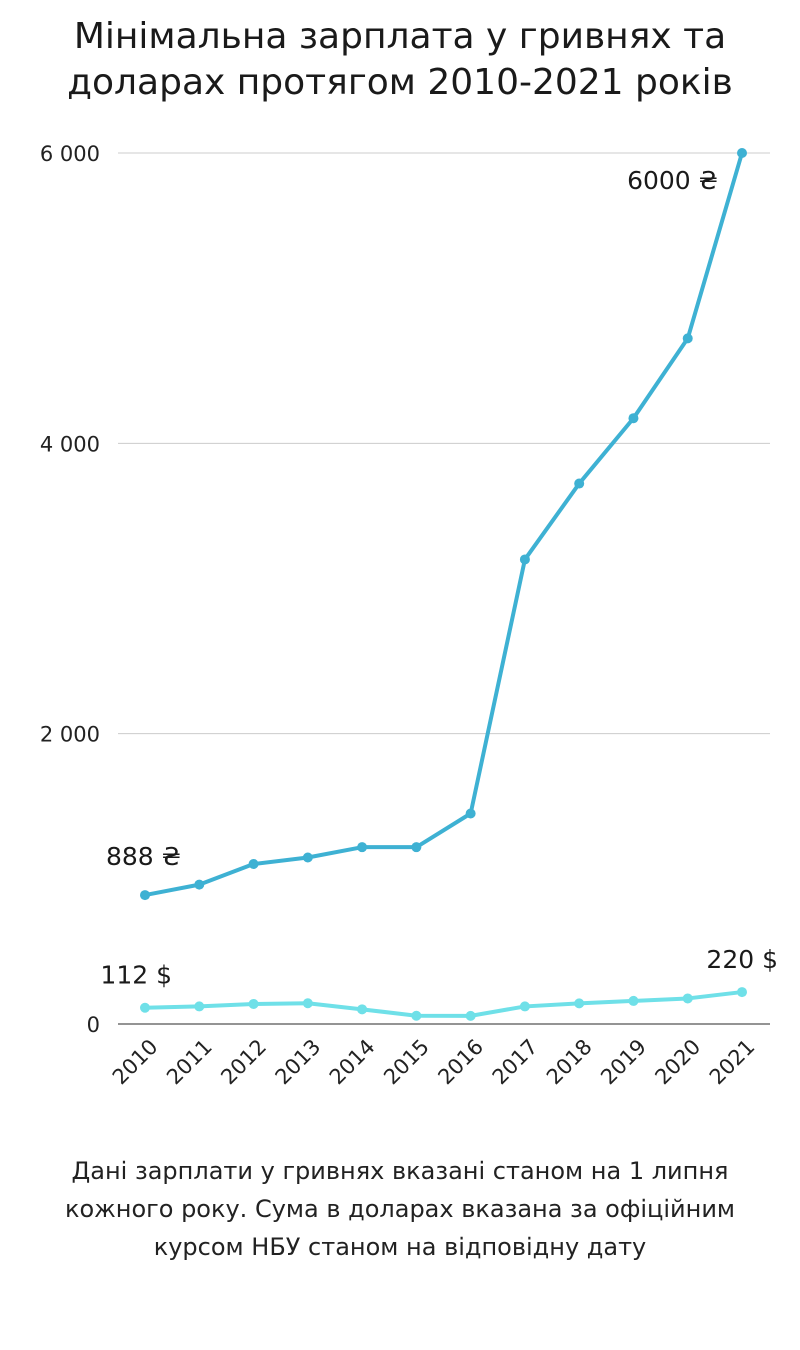 Image resolution: width=800 pixels, height=1350 pixels. What do you see at coordinates (70, 735) in the screenshot?
I see `y-tick-label: 2 000` at bounding box center [70, 735].